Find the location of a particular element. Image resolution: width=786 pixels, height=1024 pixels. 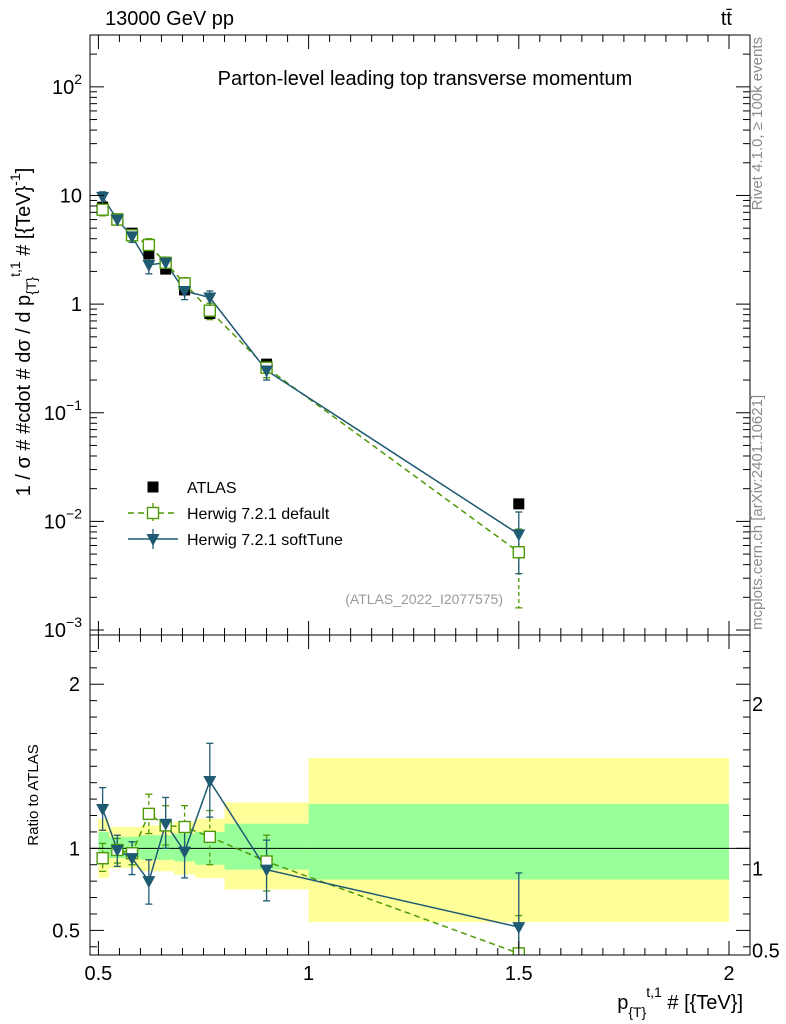

x-axis-label: p{T}t,1 # [{TeV}] is located at coordinates (680, 1002).